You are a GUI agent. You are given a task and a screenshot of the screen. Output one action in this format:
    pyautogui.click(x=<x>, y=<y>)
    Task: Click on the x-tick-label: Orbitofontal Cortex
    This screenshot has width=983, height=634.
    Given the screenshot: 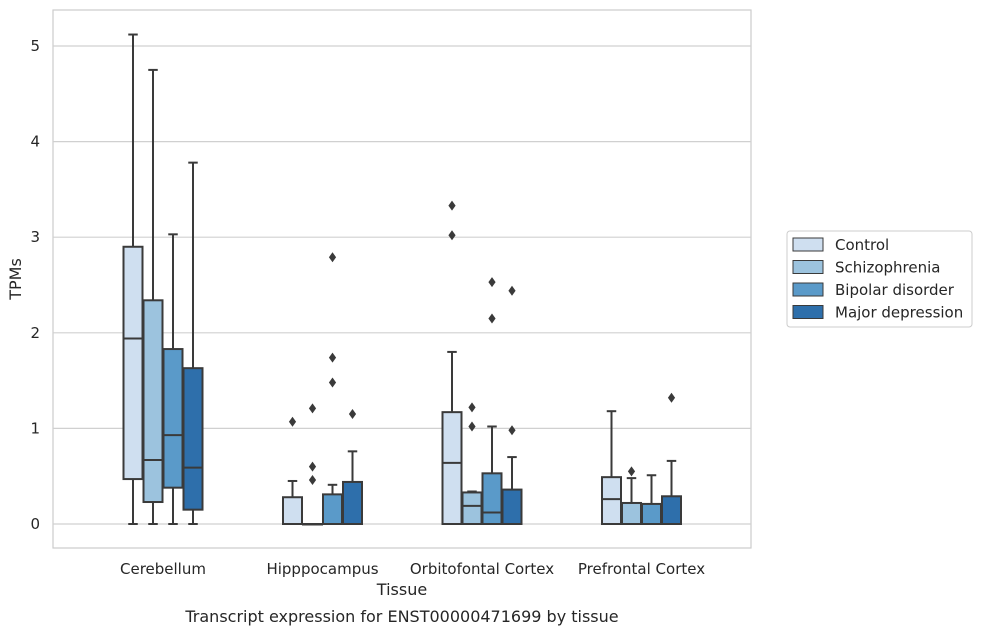 What is the action you would take?
    pyautogui.click(x=482, y=569)
    